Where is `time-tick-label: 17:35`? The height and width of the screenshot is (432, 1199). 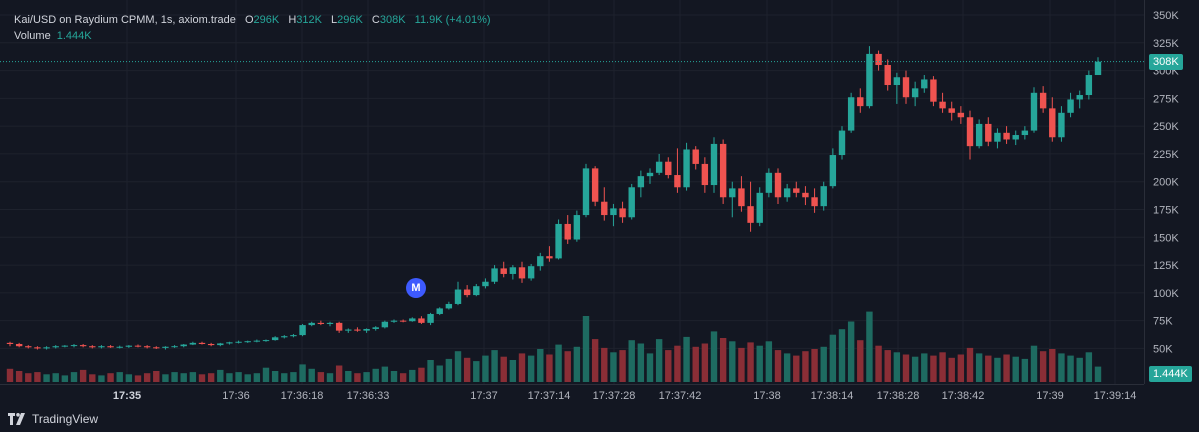 time-tick-label: 17:35 is located at coordinates (127, 396).